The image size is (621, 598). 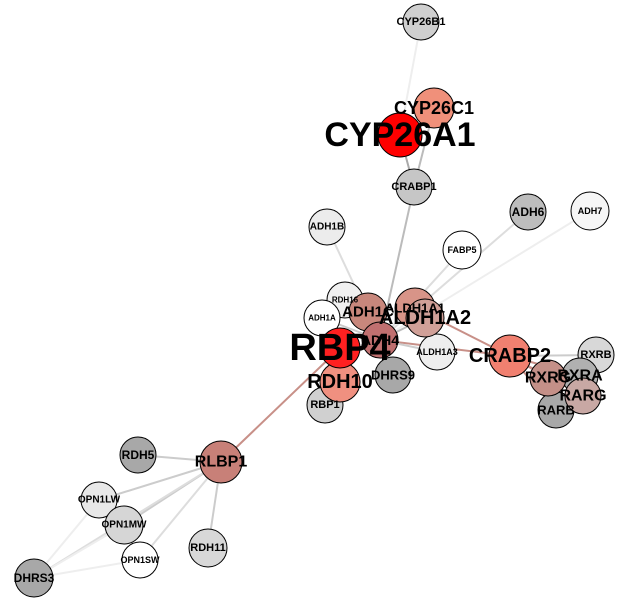 I want to click on node-label: CYP26A1, so click(x=399, y=135).